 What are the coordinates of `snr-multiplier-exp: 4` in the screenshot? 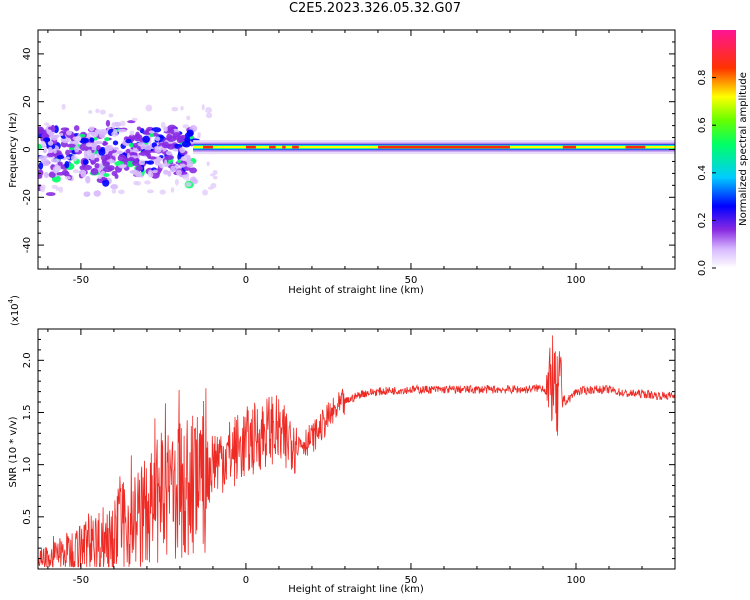 It's located at (11, 300).